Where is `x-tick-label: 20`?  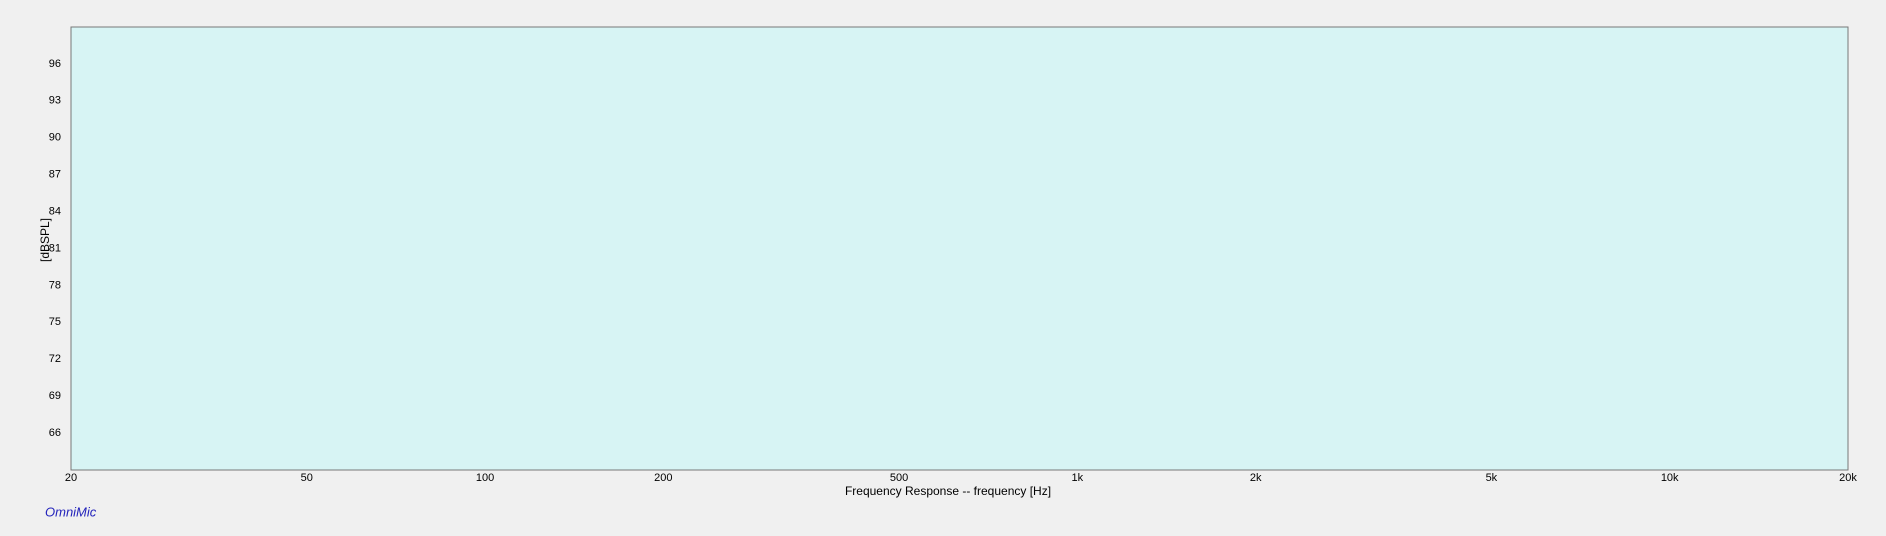 x-tick-label: 20 is located at coordinates (71, 478).